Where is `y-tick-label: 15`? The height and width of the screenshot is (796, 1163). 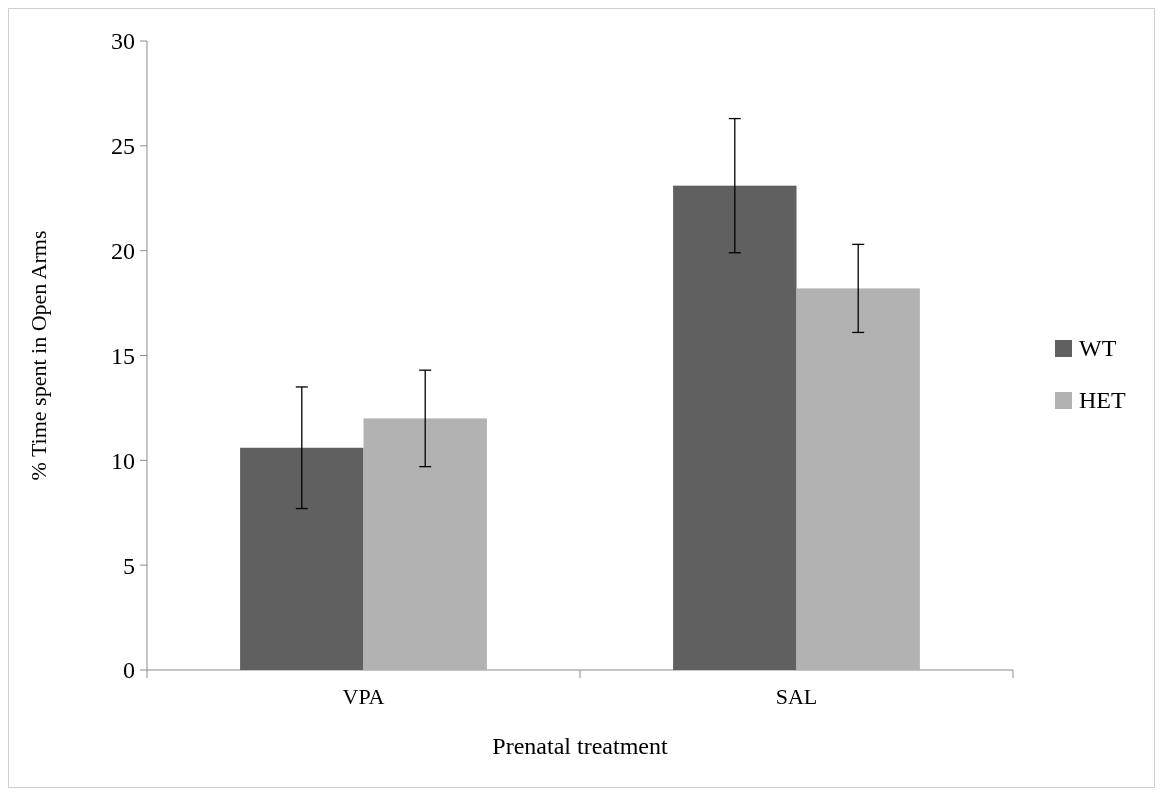 y-tick-label: 15 is located at coordinates (123, 355).